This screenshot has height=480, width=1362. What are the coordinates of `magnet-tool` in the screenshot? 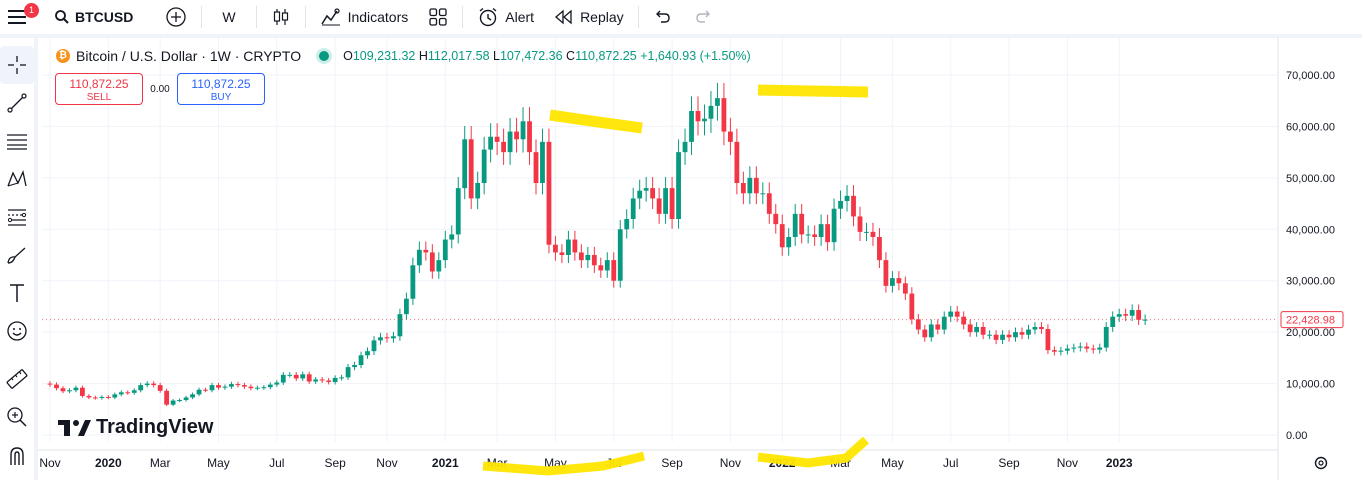 It's located at (17, 455).